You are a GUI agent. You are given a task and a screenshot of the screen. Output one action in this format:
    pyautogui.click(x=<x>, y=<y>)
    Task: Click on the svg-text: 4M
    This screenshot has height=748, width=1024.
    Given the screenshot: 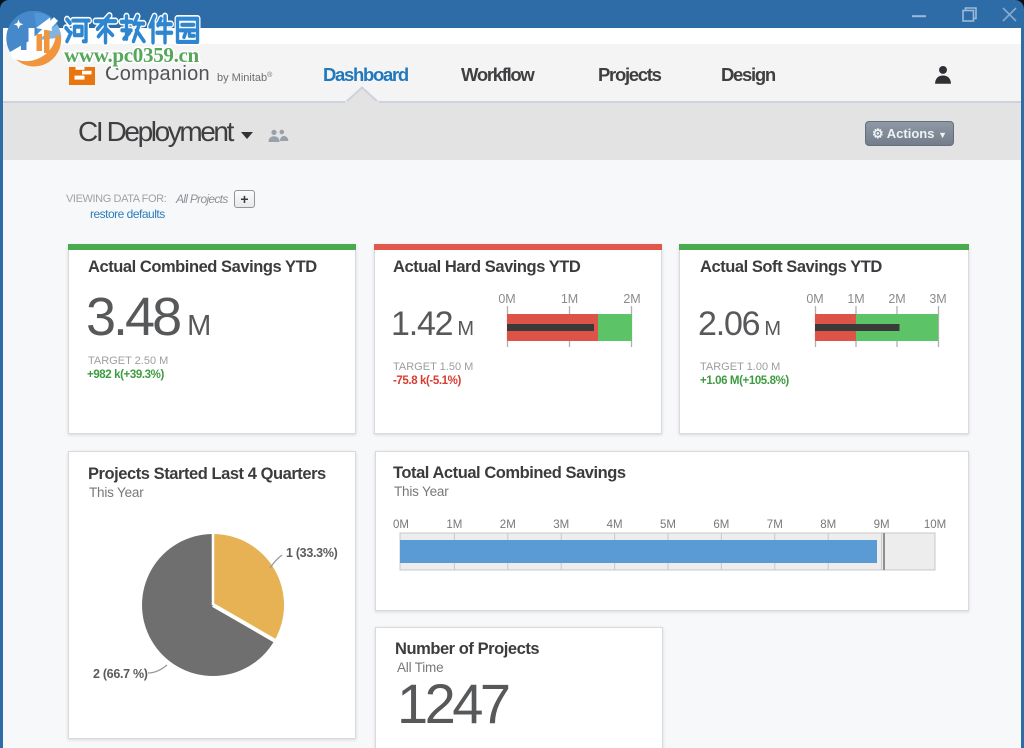 What is the action you would take?
    pyautogui.click(x=615, y=525)
    